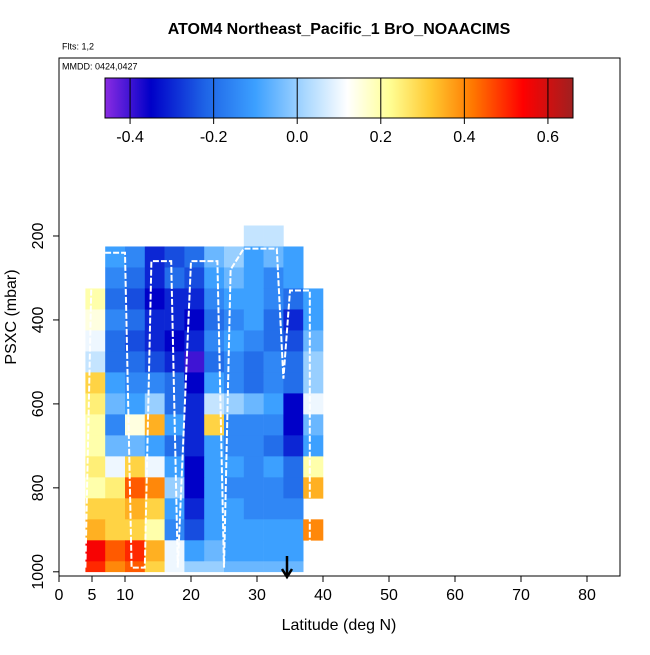  Describe the element at coordinates (323, 595) in the screenshot. I see `x-tick-label: 40` at that location.